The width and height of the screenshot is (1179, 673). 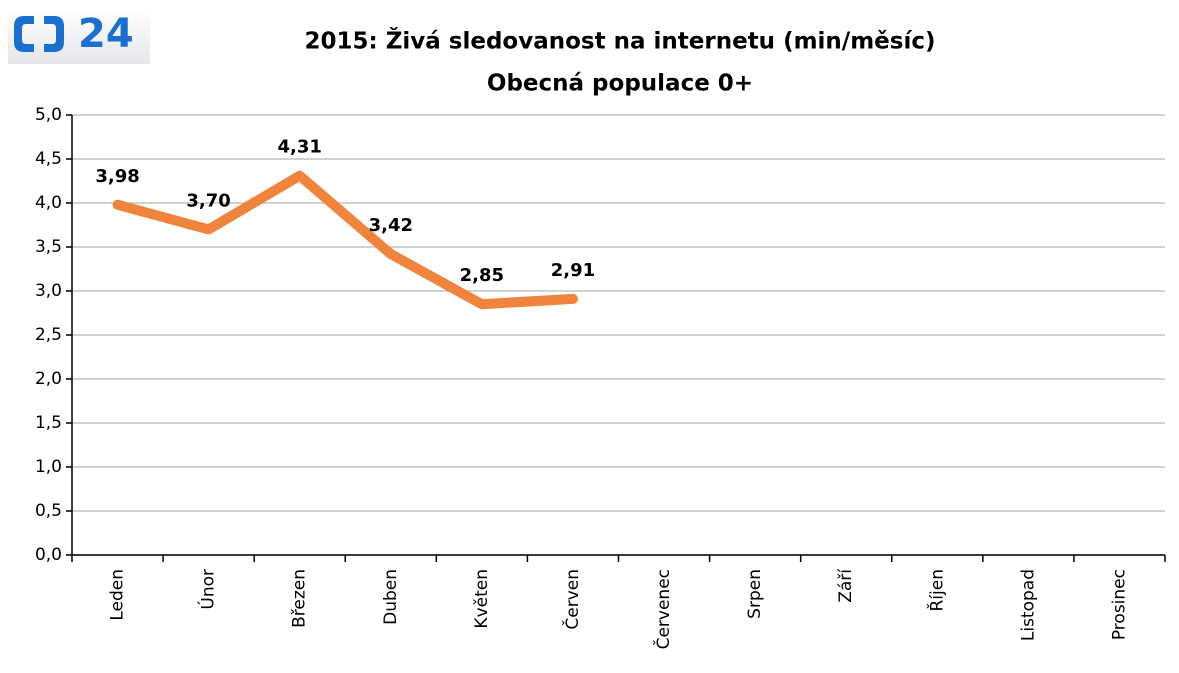 What do you see at coordinates (117, 176) in the screenshot?
I see `data-label: 3,98` at bounding box center [117, 176].